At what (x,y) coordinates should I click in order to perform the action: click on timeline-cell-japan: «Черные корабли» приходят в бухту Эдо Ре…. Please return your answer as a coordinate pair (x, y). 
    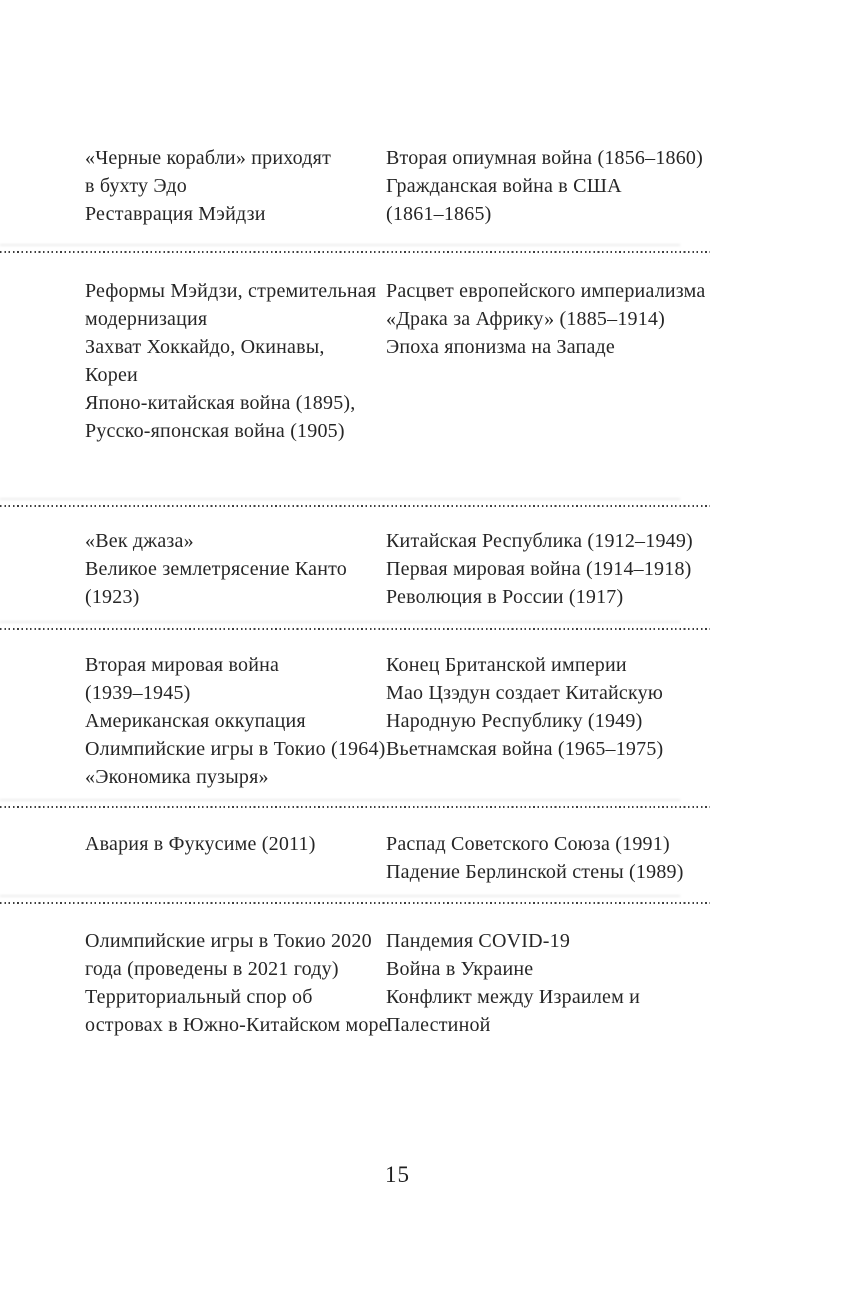
    Looking at the image, I should click on (208, 186).